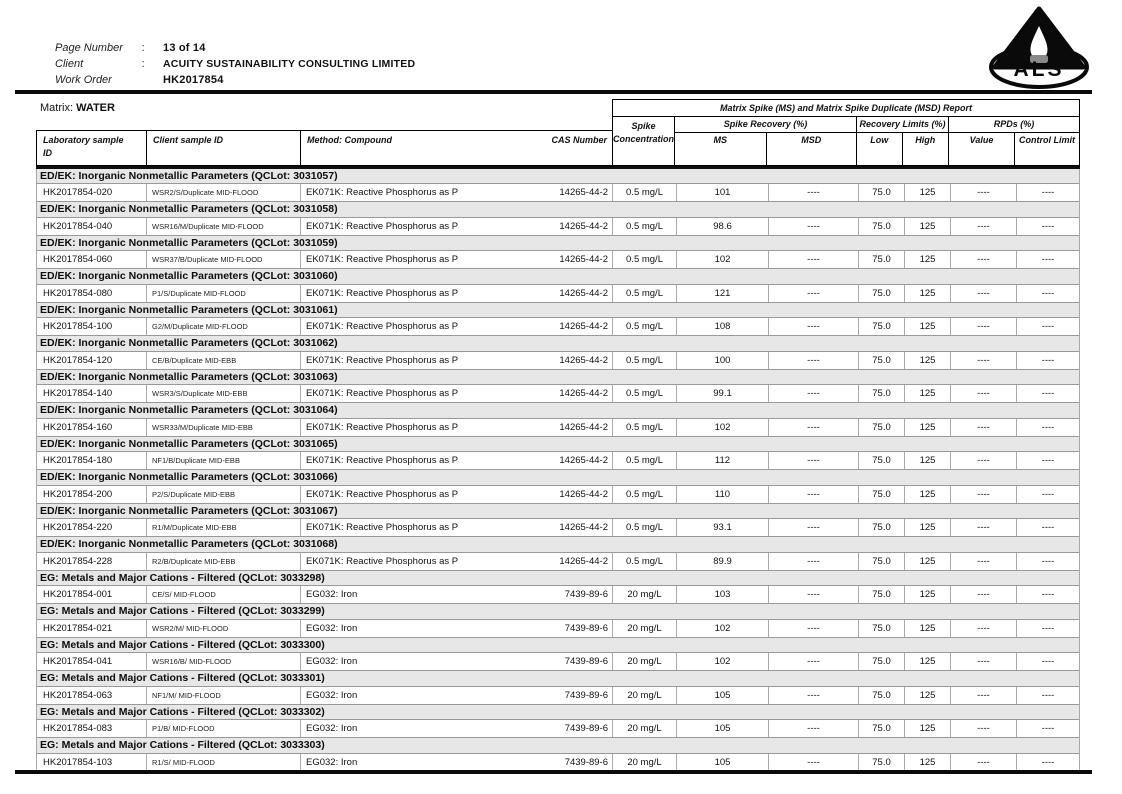 Image resolution: width=1122 pixels, height=794 pixels. I want to click on lab-sample-id-cell: HK2017854-100, so click(92, 326).